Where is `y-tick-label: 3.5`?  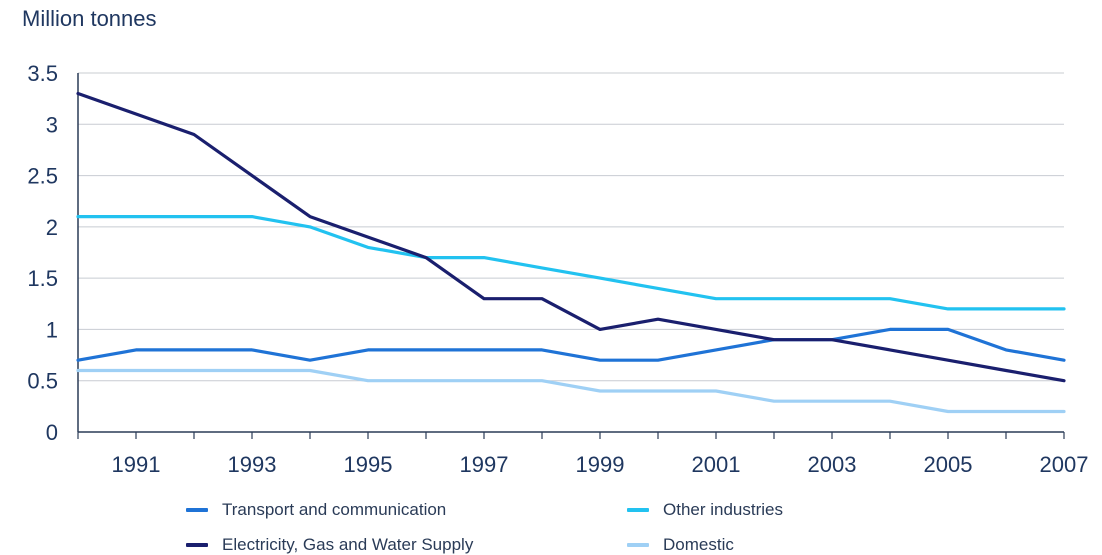 y-tick-label: 3.5 is located at coordinates (42, 73).